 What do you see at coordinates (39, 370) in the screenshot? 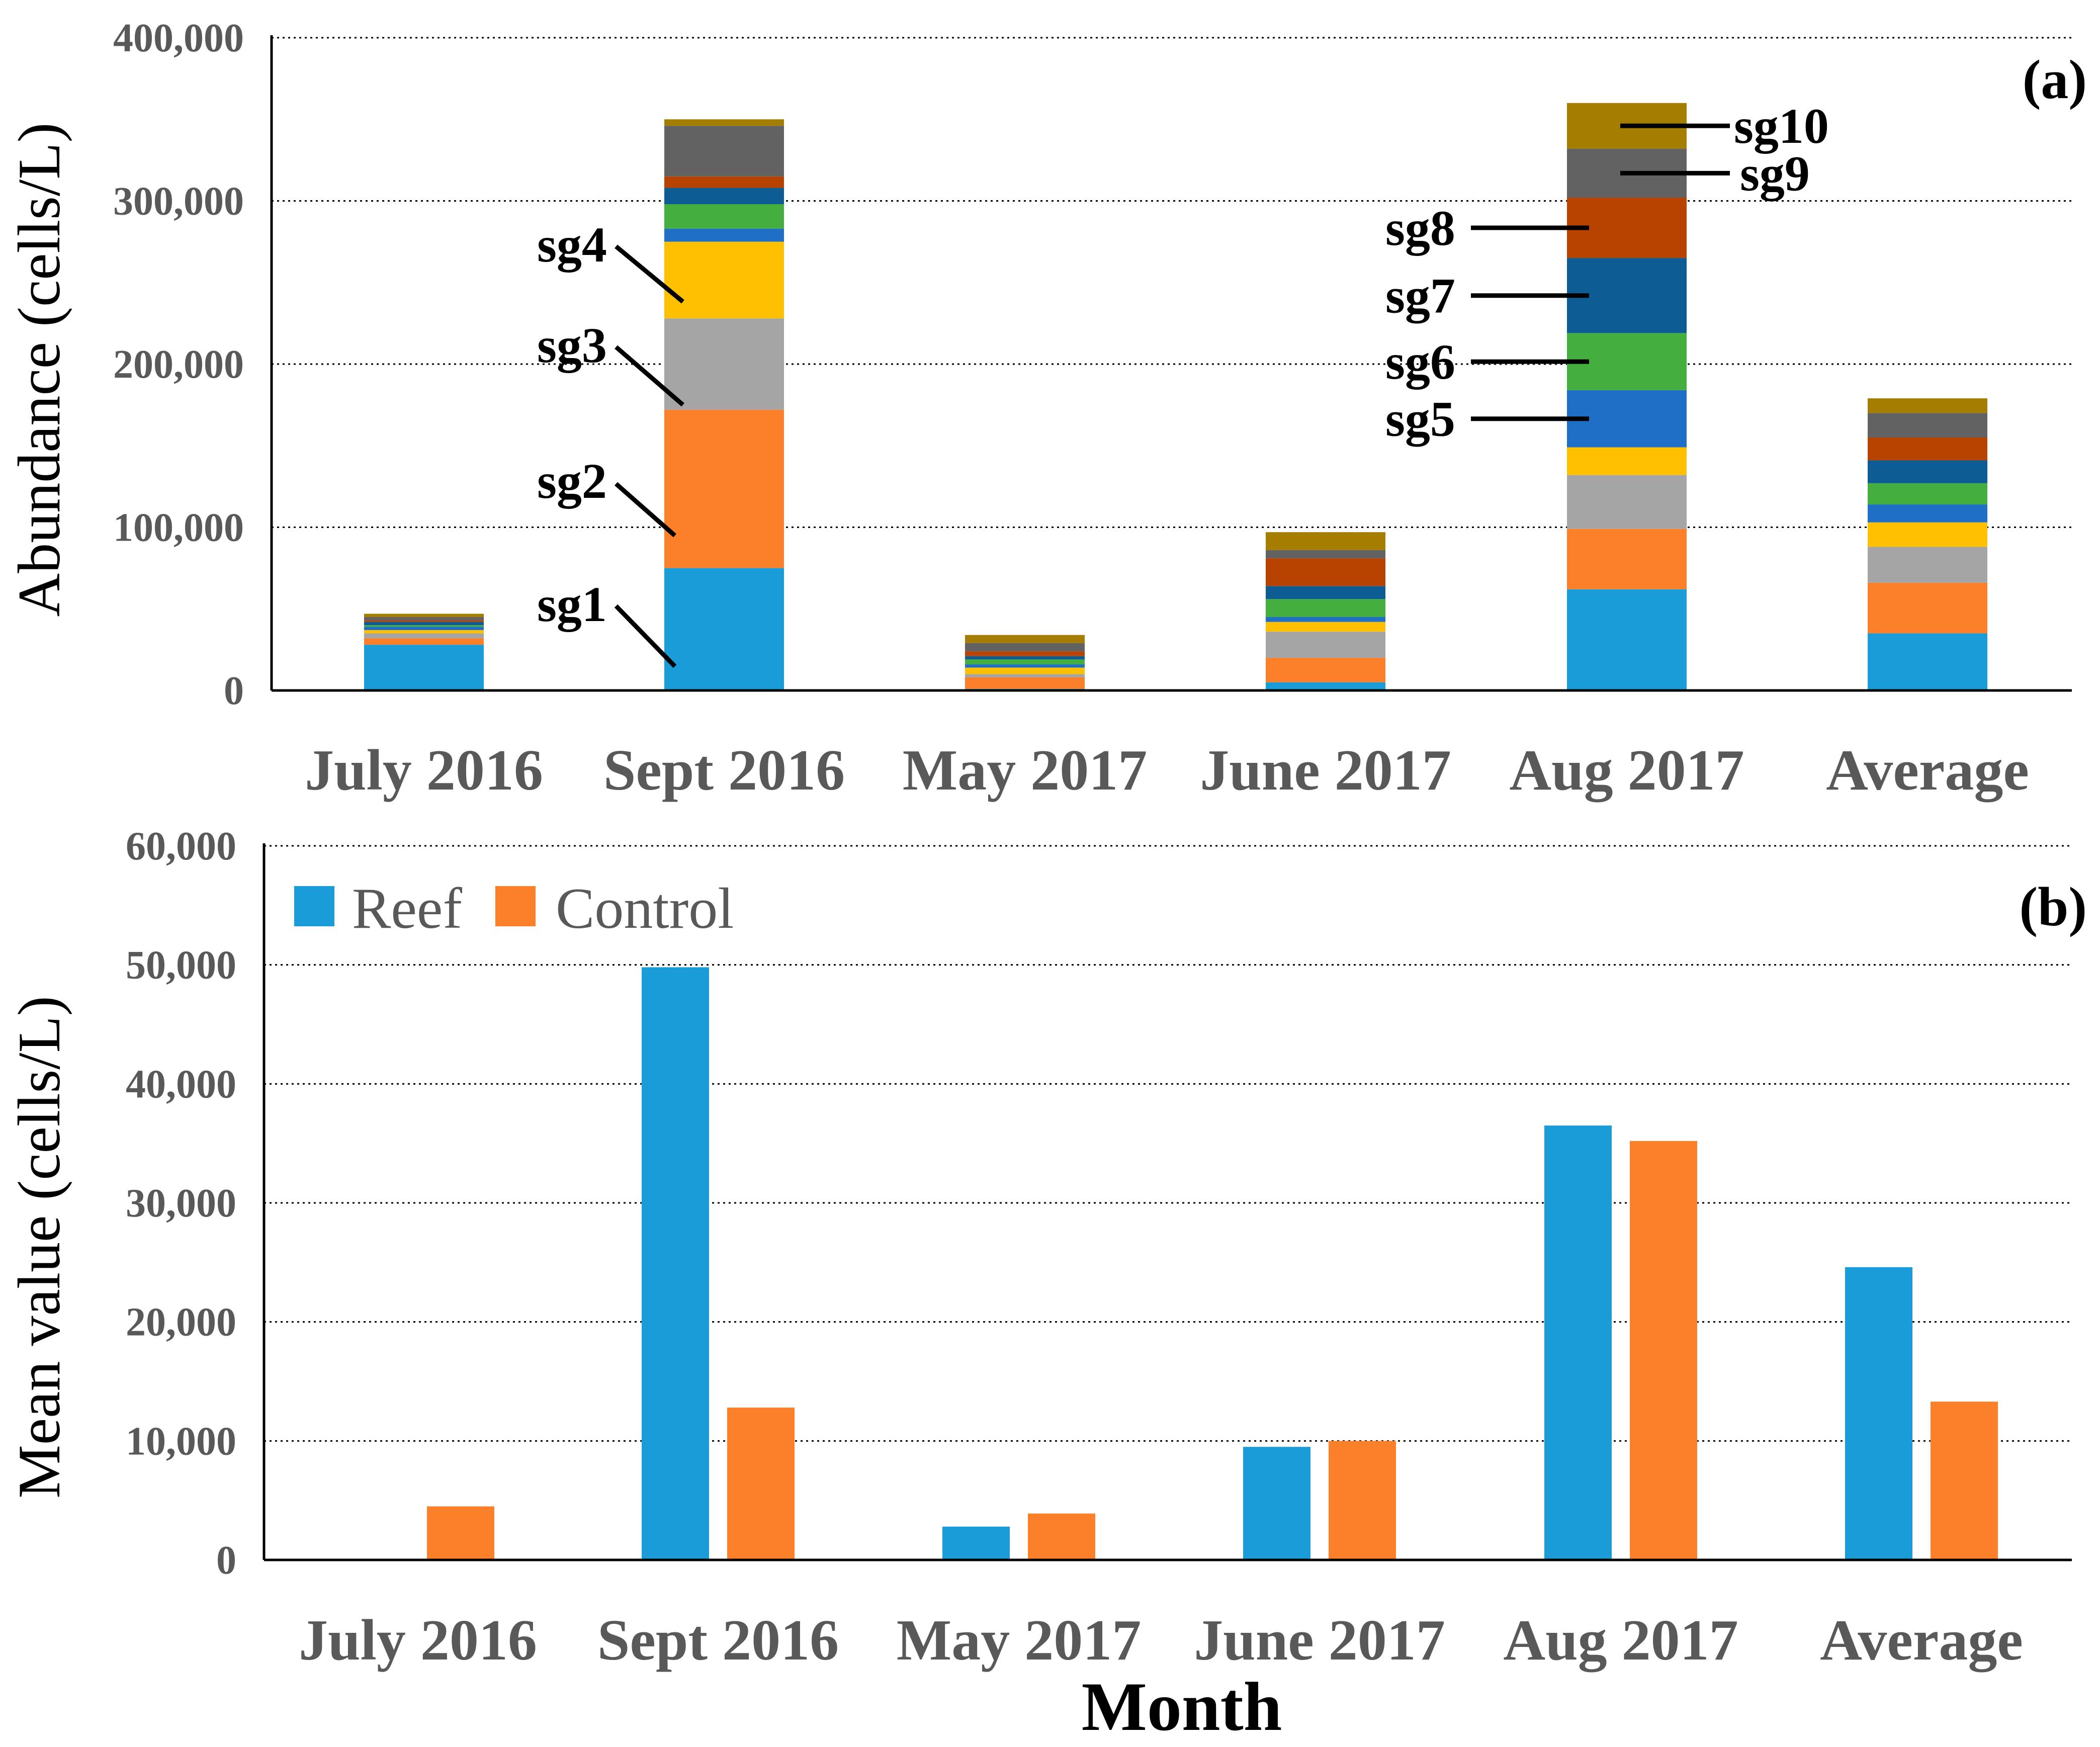
I see `panel-a-y-axis-title: Abundance (cells/L)` at bounding box center [39, 370].